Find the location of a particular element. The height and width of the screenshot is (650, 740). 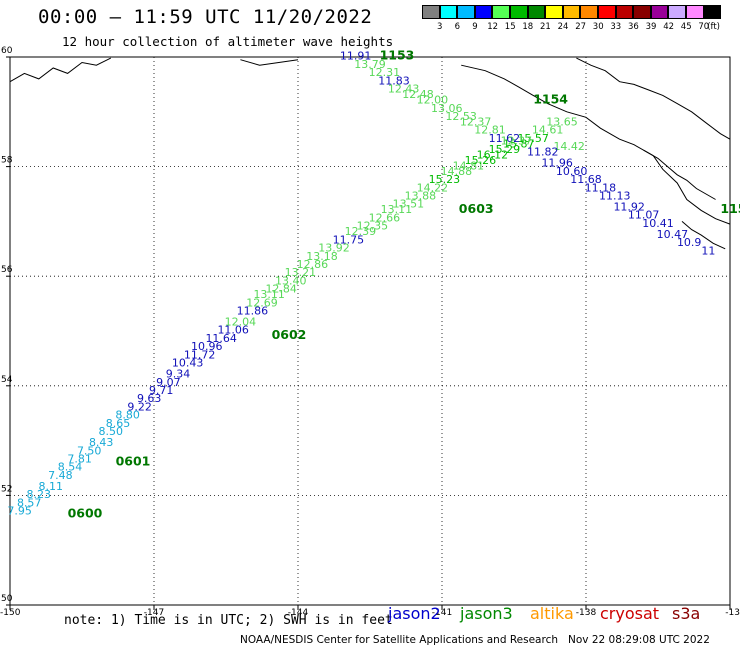

colorbar-tick-label: 6 is located at coordinates (457, 27).